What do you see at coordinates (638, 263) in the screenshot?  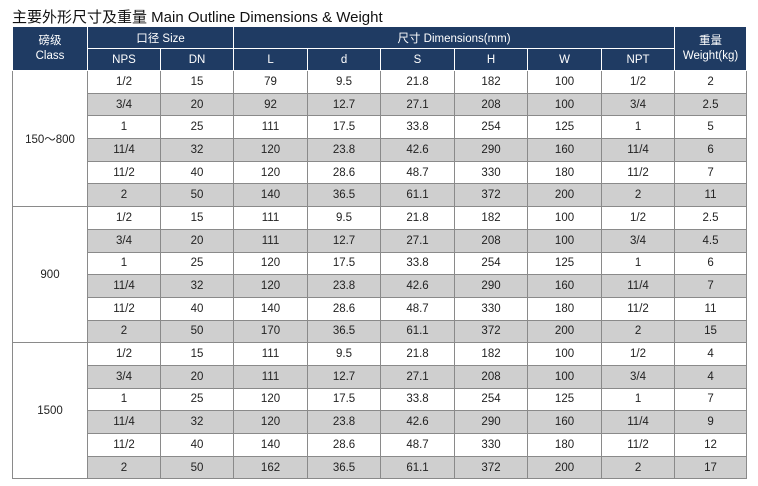 I see `cell-npt: 1` at bounding box center [638, 263].